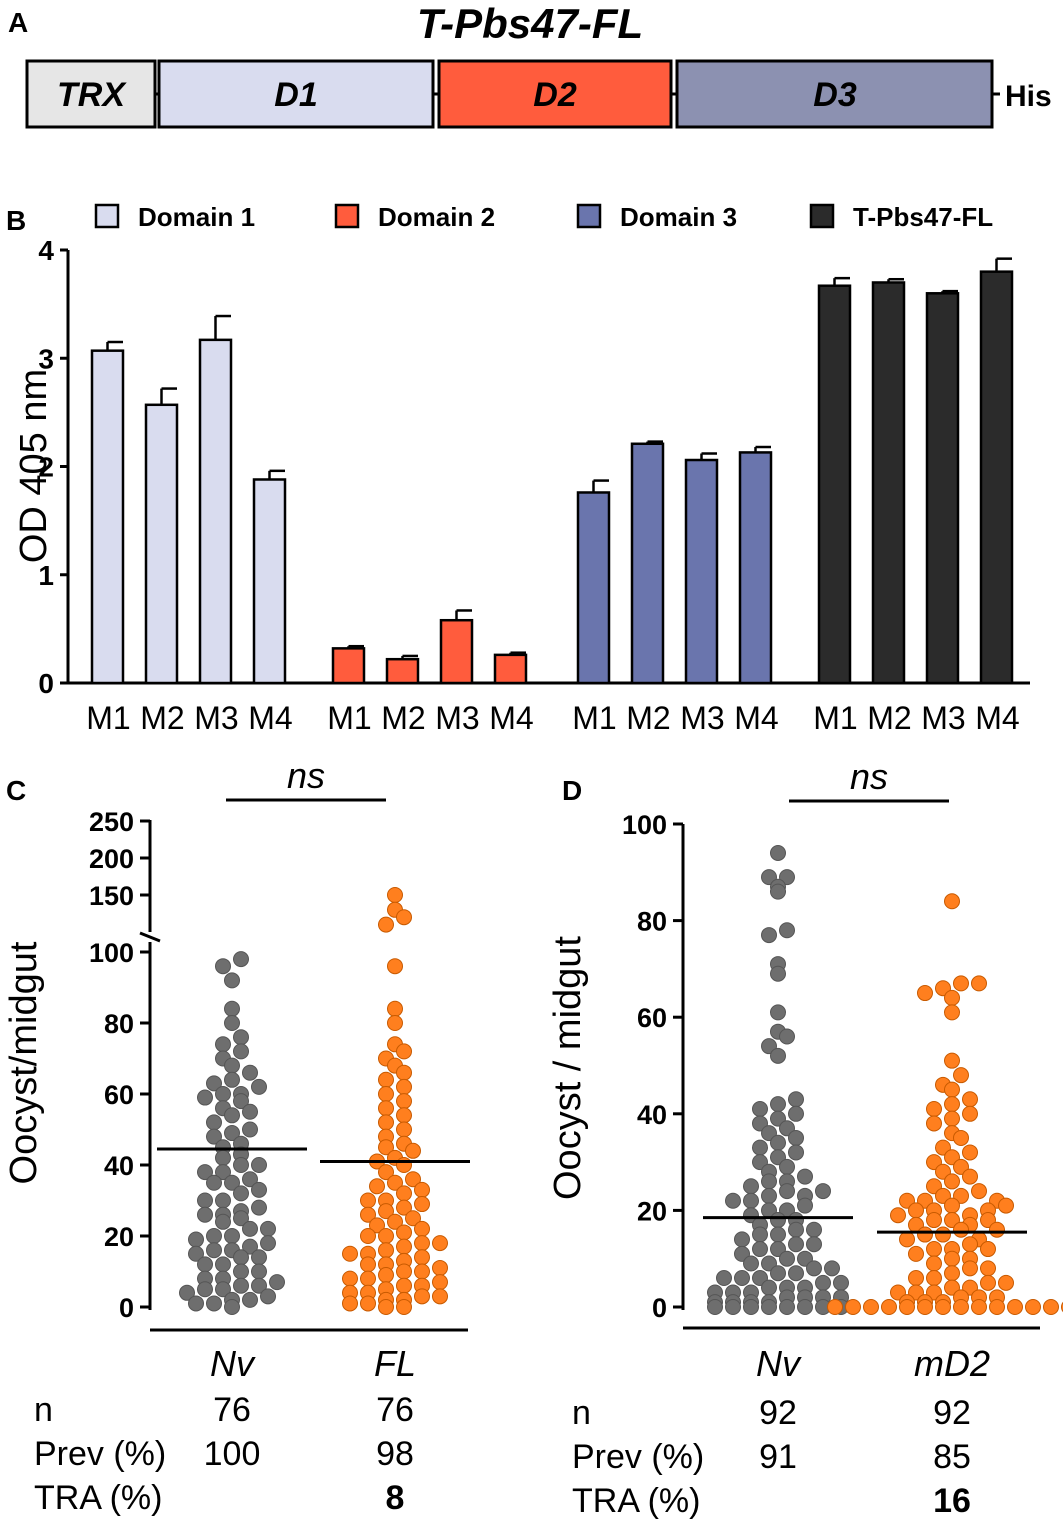 The image size is (1063, 1525). What do you see at coordinates (952, 1457) in the screenshot?
I see `table-prev-value: 85` at bounding box center [952, 1457].